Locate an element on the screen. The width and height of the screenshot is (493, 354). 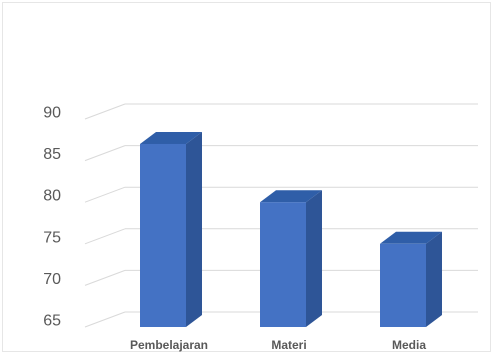
x-category-label: Media is located at coordinates (409, 345).